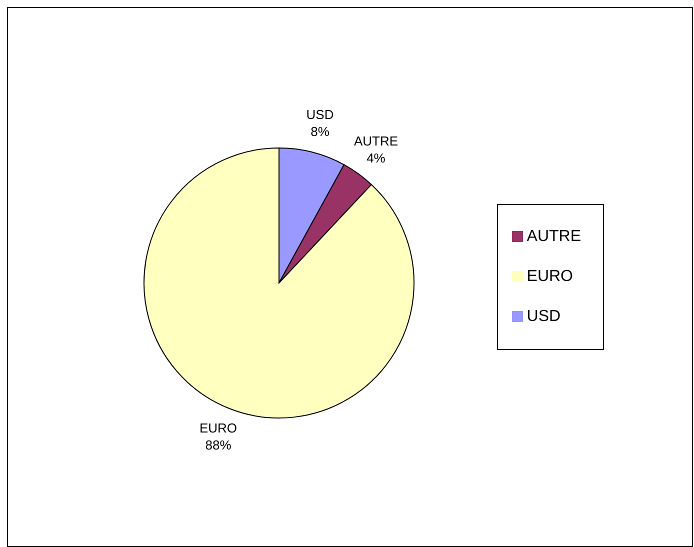 Image resolution: width=694 pixels, height=547 pixels. Describe the element at coordinates (218, 444) in the screenshot. I see `data-label: 88%` at that location.